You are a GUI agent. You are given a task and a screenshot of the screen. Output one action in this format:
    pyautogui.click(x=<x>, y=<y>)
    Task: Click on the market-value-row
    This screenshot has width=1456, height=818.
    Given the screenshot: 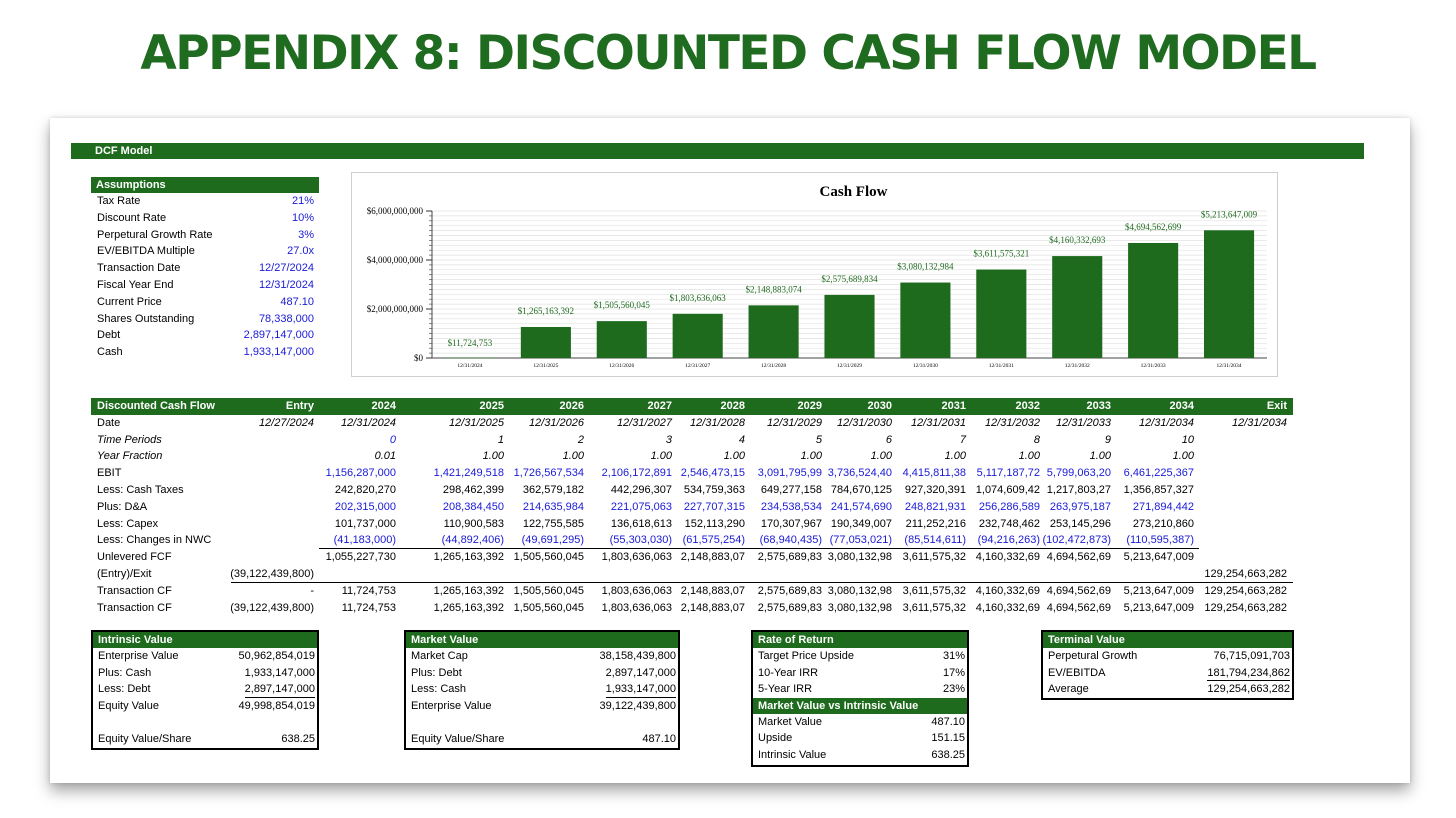 What is the action you would take?
    pyautogui.click(x=542, y=722)
    